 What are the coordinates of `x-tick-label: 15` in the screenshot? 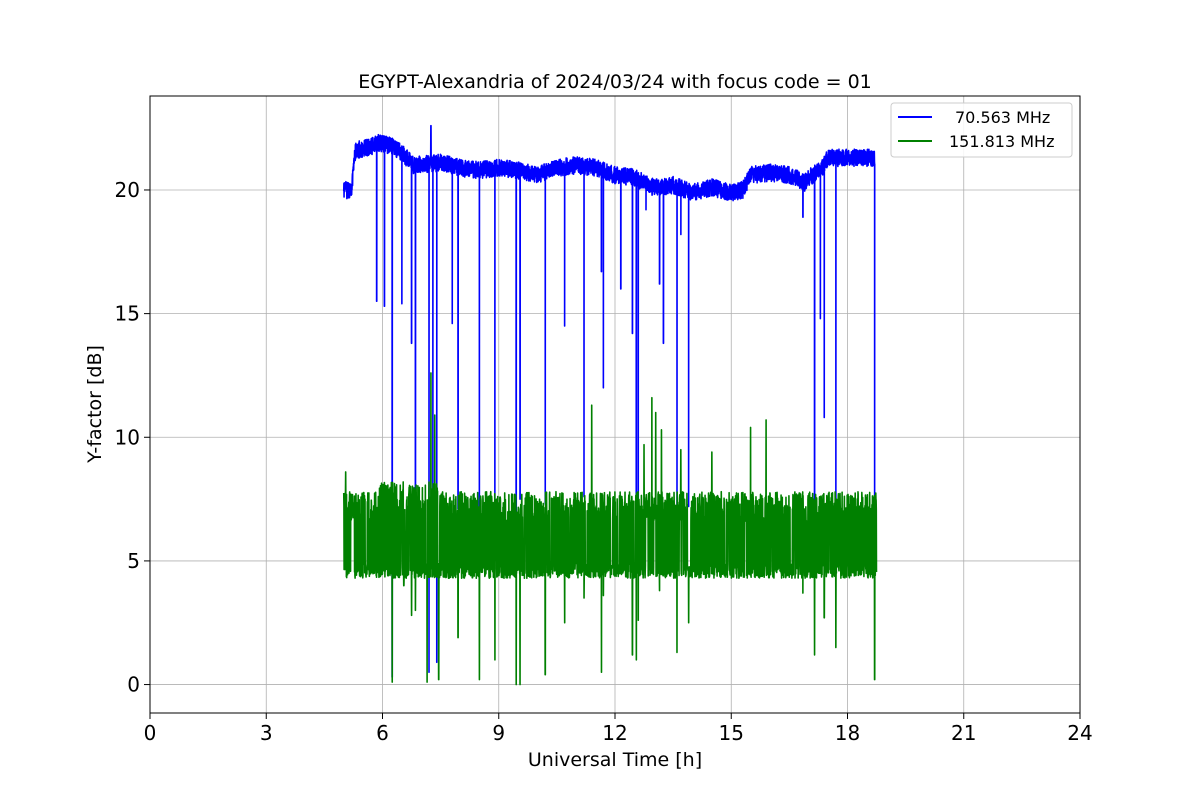 It's located at (731, 733).